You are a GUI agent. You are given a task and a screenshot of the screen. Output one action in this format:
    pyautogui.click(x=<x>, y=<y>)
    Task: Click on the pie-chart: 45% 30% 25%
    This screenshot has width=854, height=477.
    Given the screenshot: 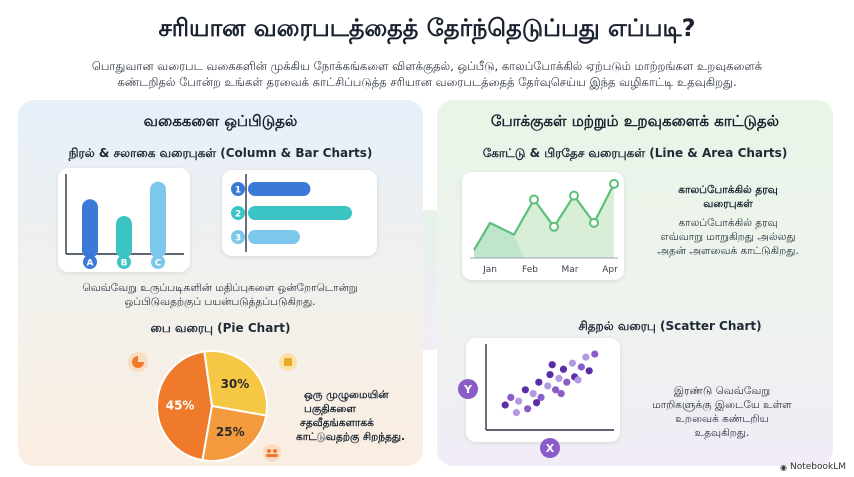 What is the action you would take?
    pyautogui.click(x=212, y=406)
    